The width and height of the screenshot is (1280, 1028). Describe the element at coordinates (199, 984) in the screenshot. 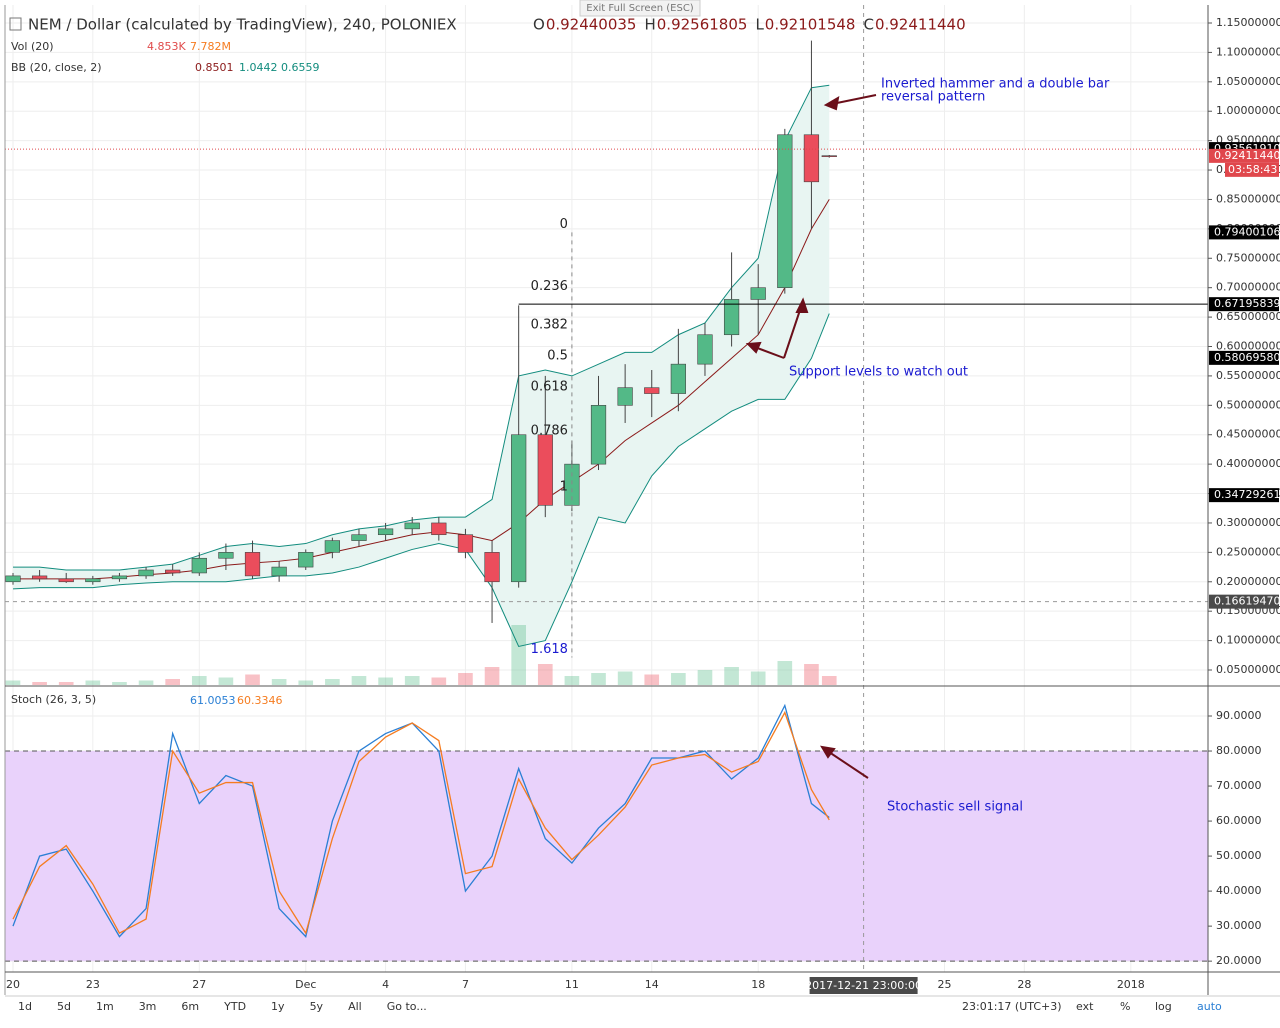

I see `x-tick-label: 27` at that location.